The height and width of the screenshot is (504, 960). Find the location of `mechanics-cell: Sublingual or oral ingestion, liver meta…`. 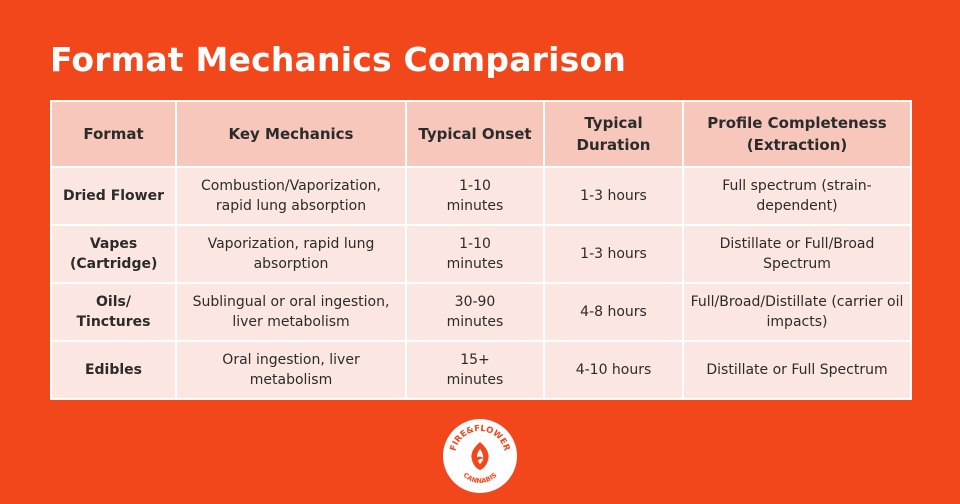

mechanics-cell: Sublingual or oral ingestion, liver meta… is located at coordinates (291, 312).